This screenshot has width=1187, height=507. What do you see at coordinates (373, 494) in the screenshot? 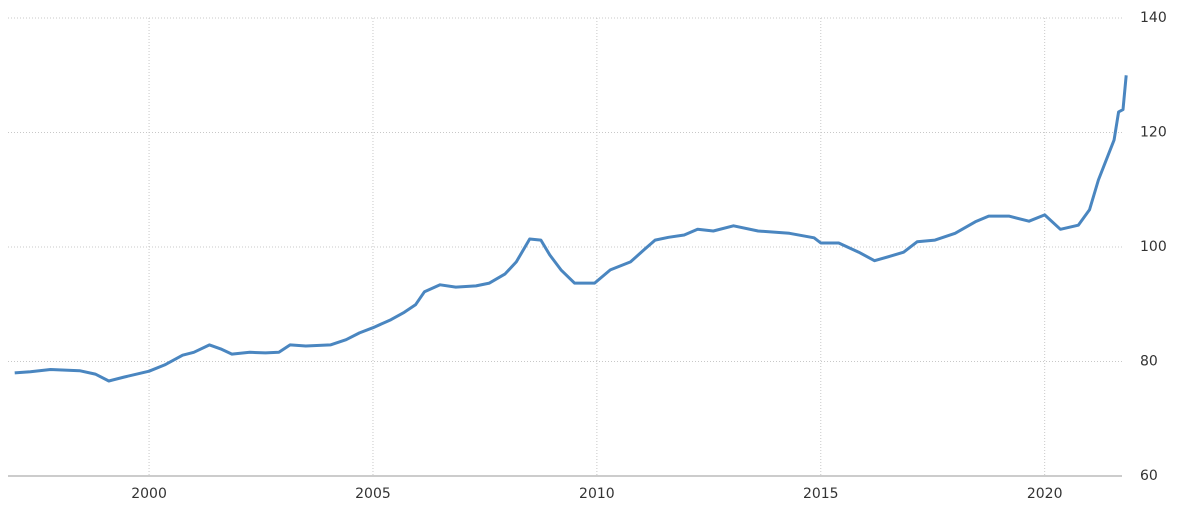
I see `x-tick-label: 2005` at bounding box center [373, 494].